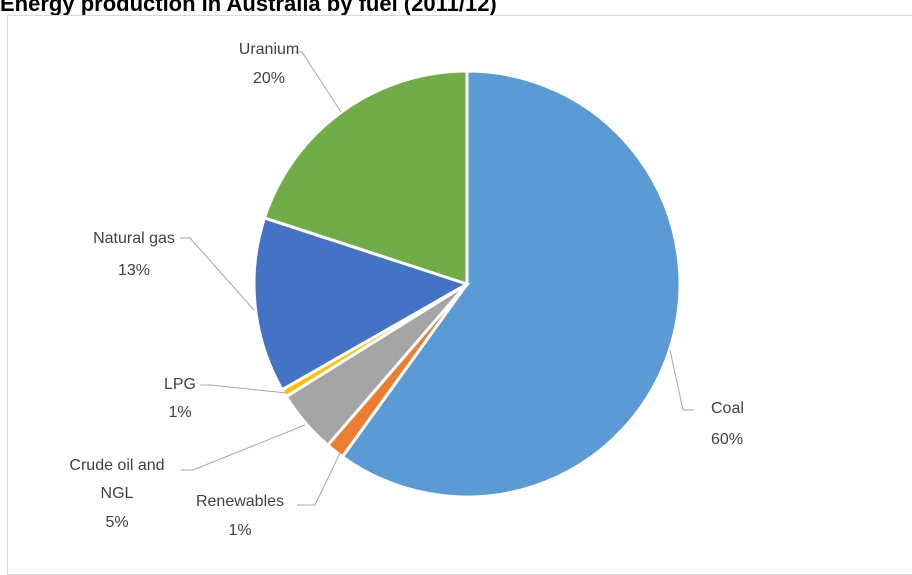 The width and height of the screenshot is (912, 575). What do you see at coordinates (116, 465) in the screenshot?
I see `data-label-category: Crude oil and` at bounding box center [116, 465].